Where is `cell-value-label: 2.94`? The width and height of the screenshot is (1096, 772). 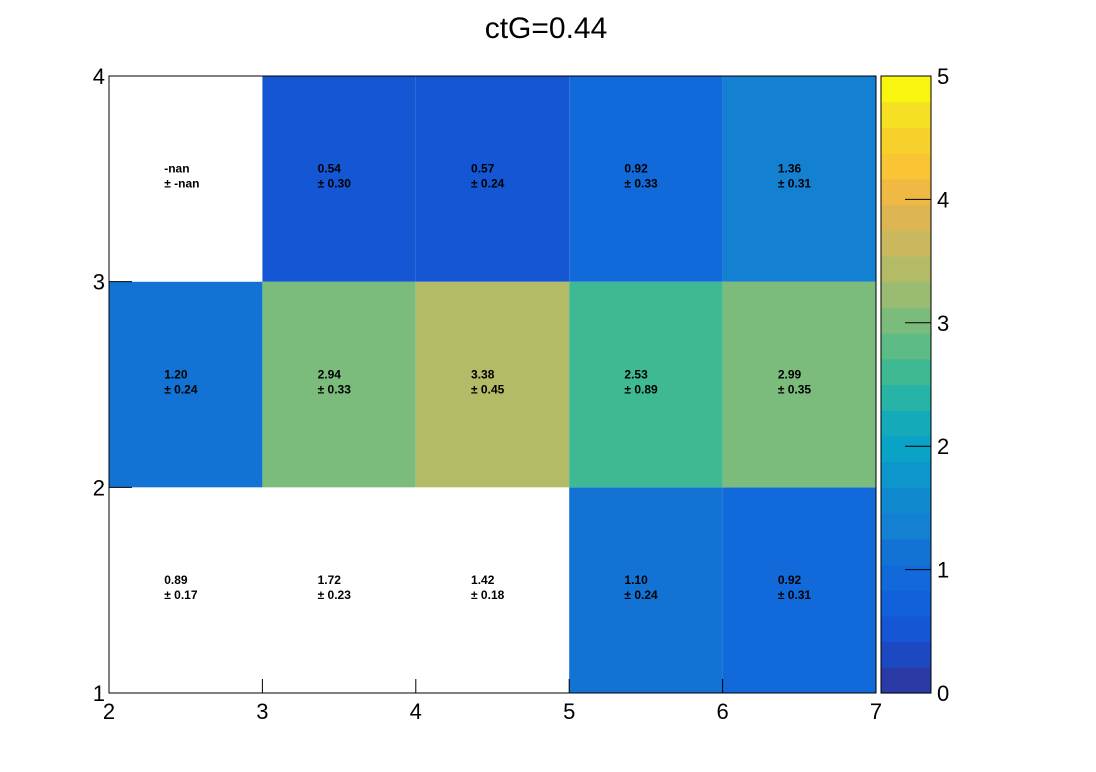
cell-value-label: 2.94 is located at coordinates (330, 374).